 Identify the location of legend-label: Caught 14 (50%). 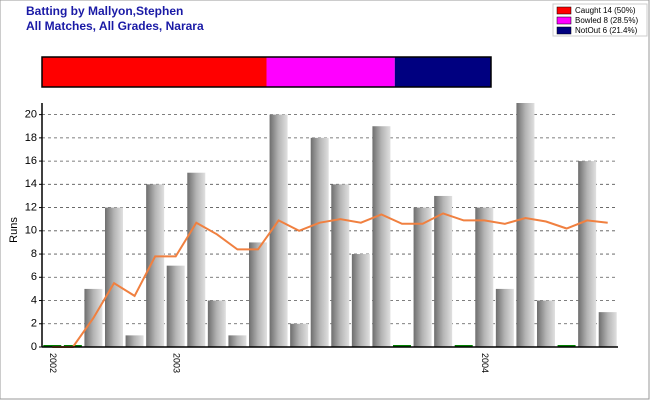
(605, 10).